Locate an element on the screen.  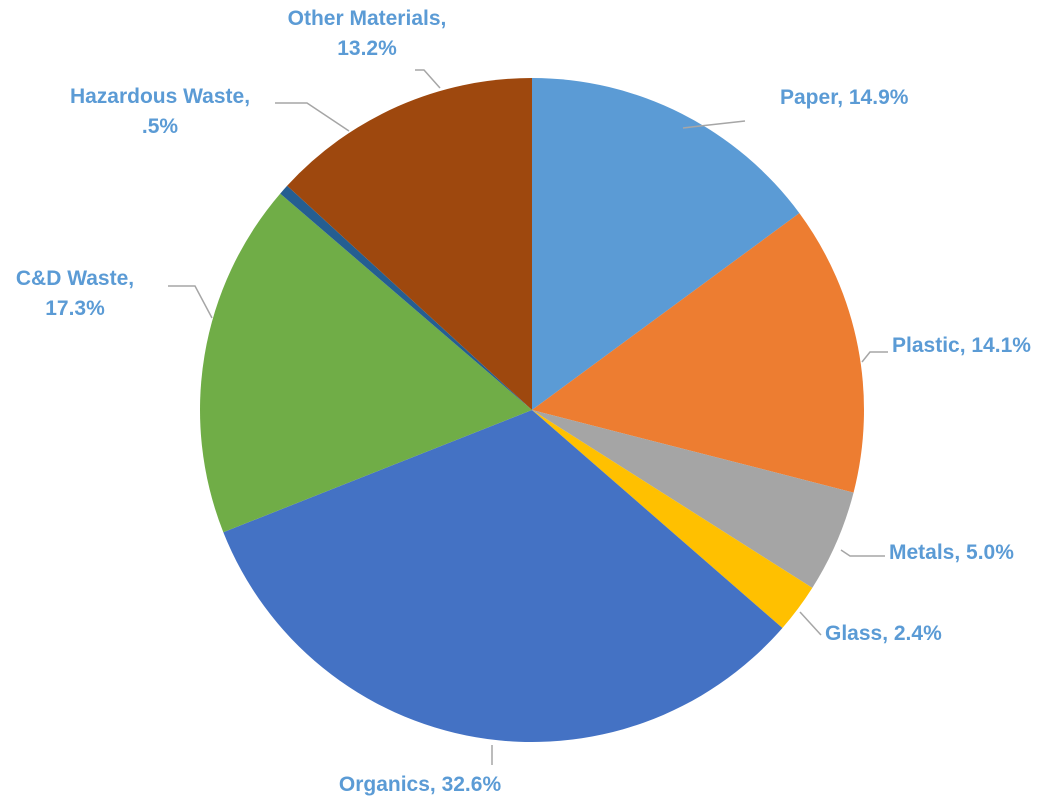
data-label-paper: Paper, 14.9% is located at coordinates (844, 97).